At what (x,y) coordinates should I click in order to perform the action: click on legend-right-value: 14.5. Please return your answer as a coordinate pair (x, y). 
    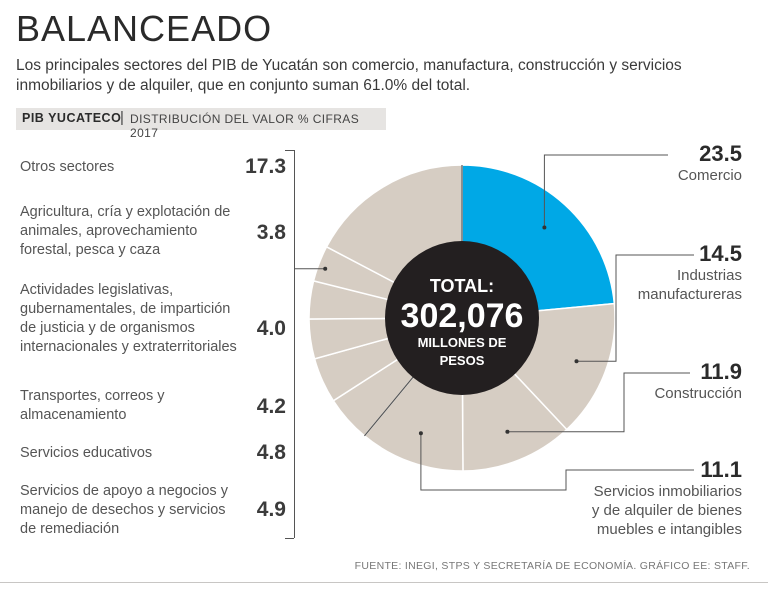
    Looking at the image, I should click on (720, 253).